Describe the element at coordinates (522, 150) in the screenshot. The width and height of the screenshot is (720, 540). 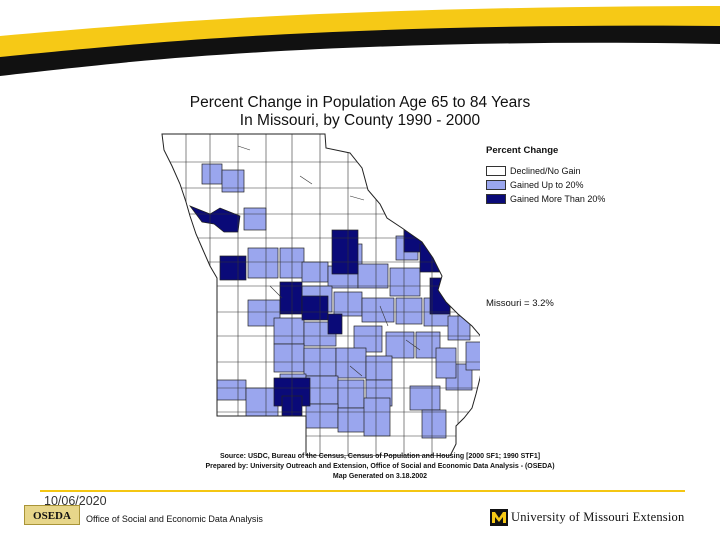
I see `legend-title: Percent Change` at that location.